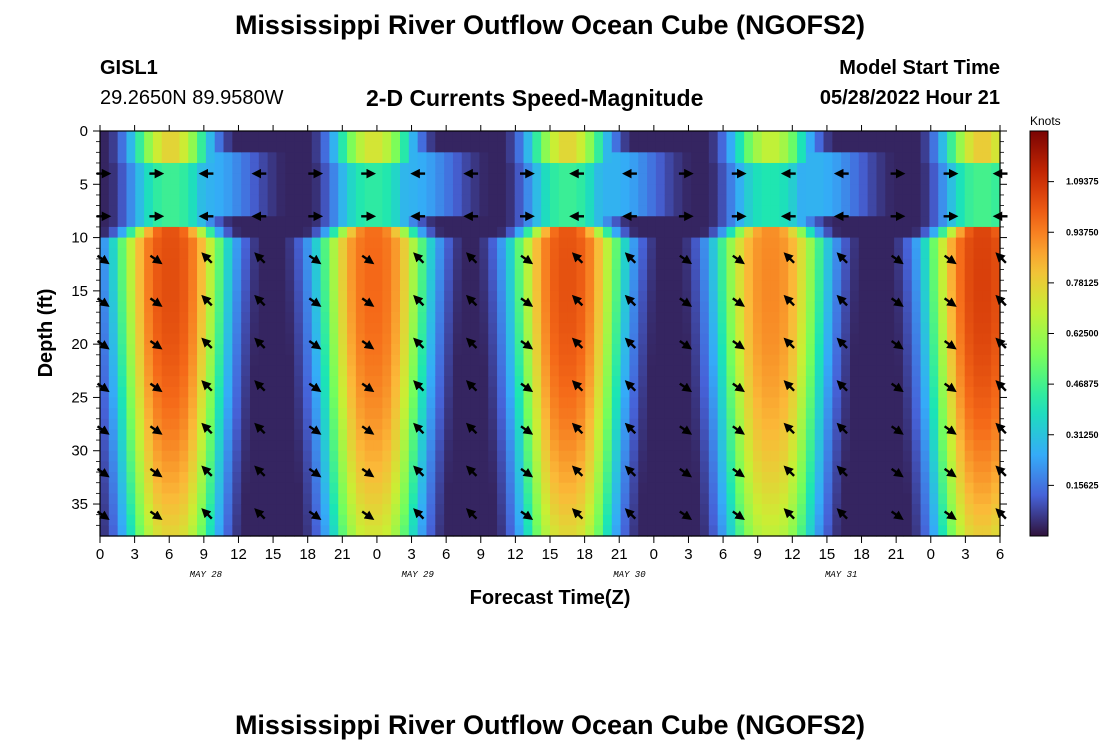  What do you see at coordinates (584, 554) in the screenshot?
I see `x-tick-label: 18` at bounding box center [584, 554].